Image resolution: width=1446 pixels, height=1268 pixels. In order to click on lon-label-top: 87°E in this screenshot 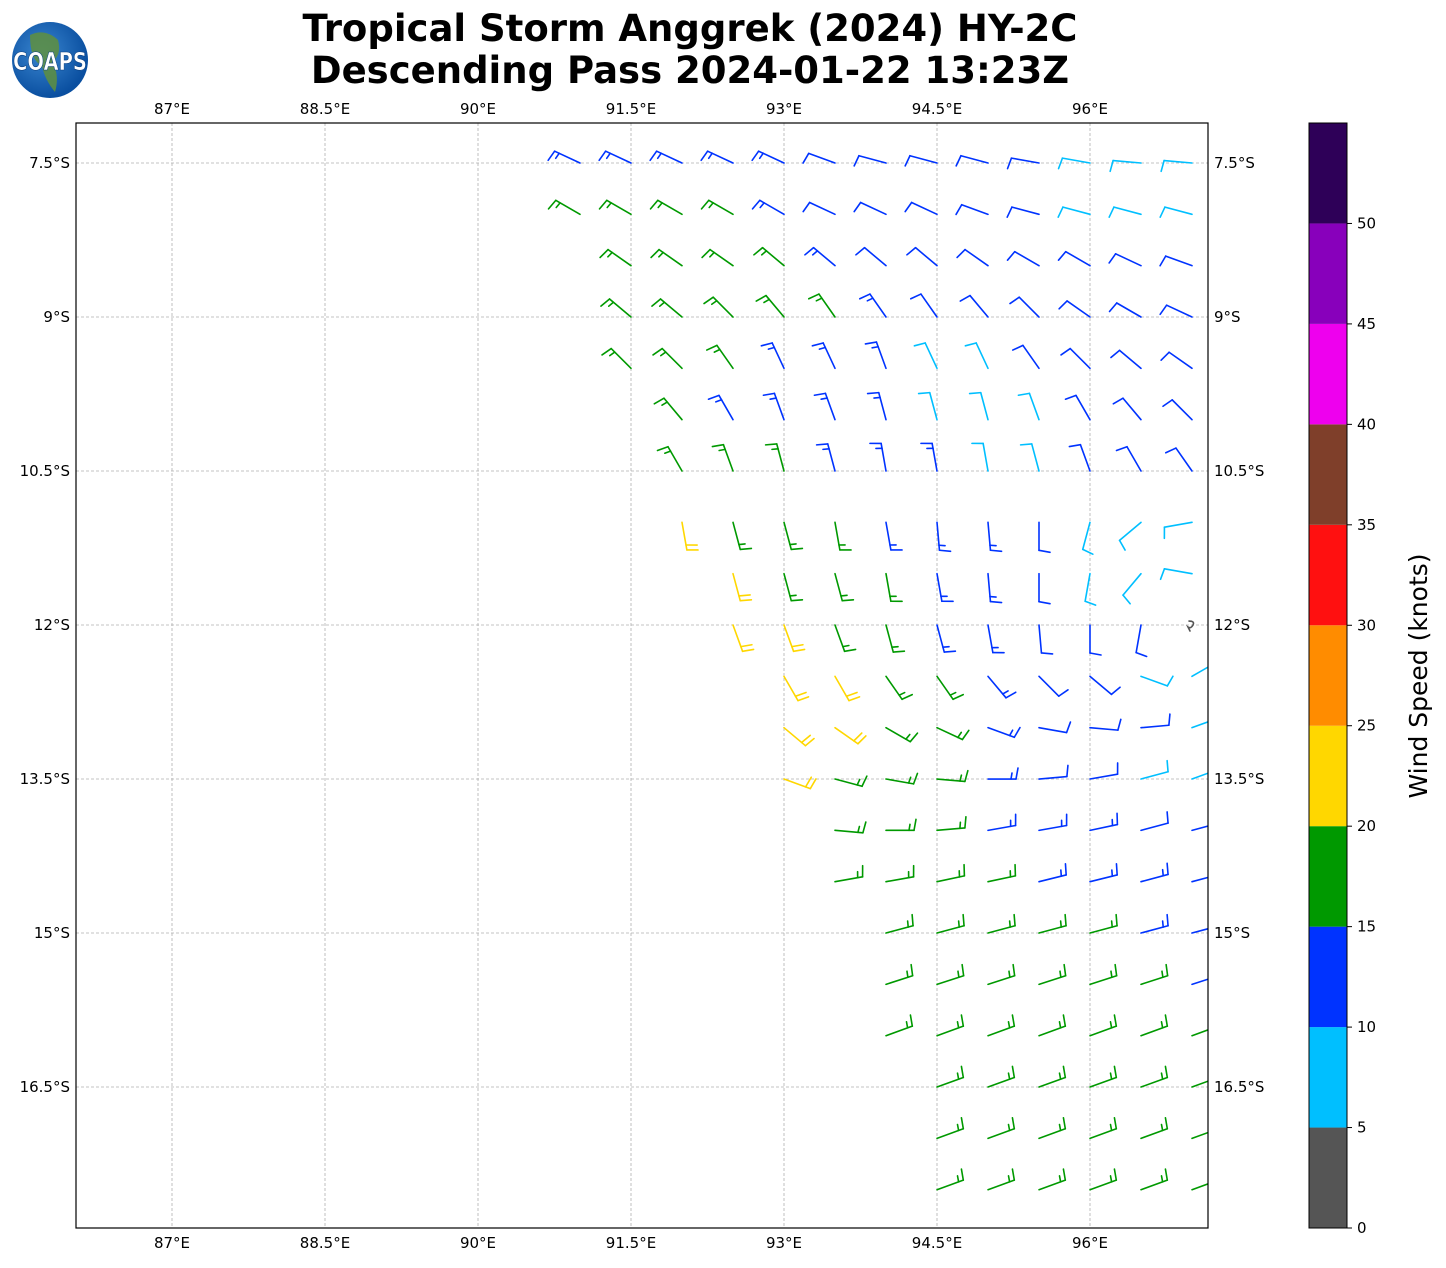, I will do `click(172, 109)`.